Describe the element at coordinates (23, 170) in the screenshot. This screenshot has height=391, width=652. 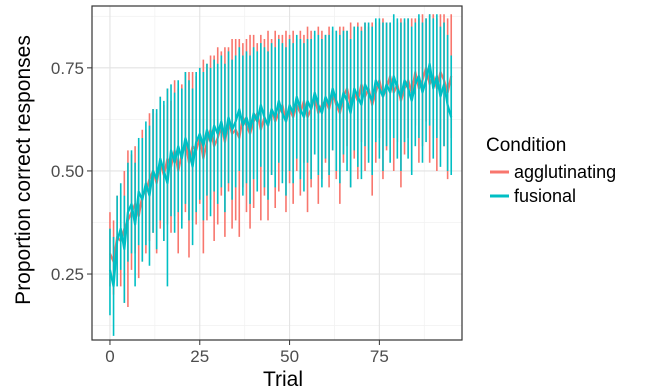
I see `y-axis-title: Proportion correct responses` at that location.